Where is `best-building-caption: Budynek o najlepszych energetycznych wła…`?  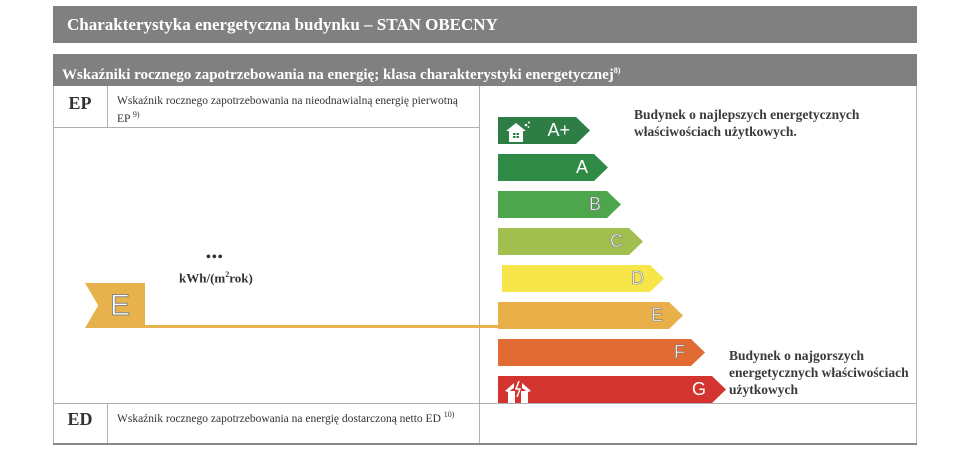 best-building-caption: Budynek o najlepszych energetycznych wła… is located at coordinates (747, 123).